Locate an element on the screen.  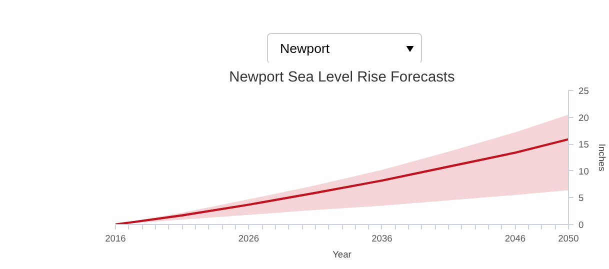
x-tick-label: 2046 is located at coordinates (515, 239).